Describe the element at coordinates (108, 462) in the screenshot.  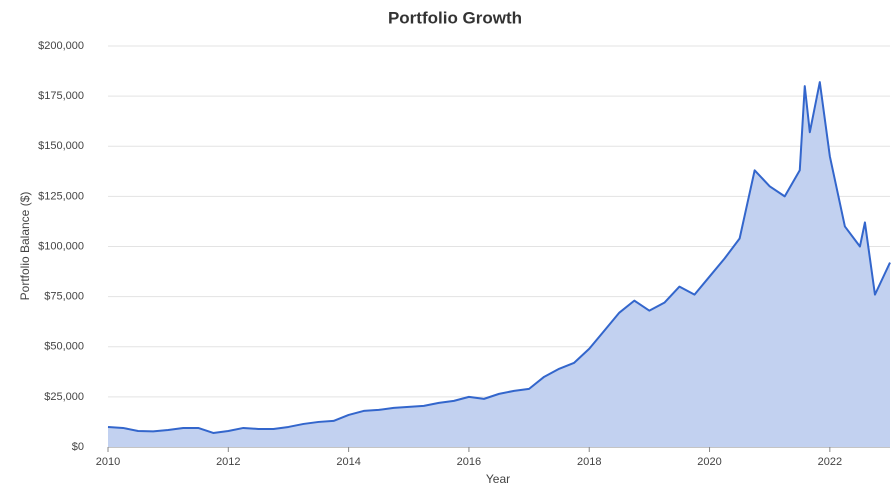
I see `x-tick-label: 2010` at that location.